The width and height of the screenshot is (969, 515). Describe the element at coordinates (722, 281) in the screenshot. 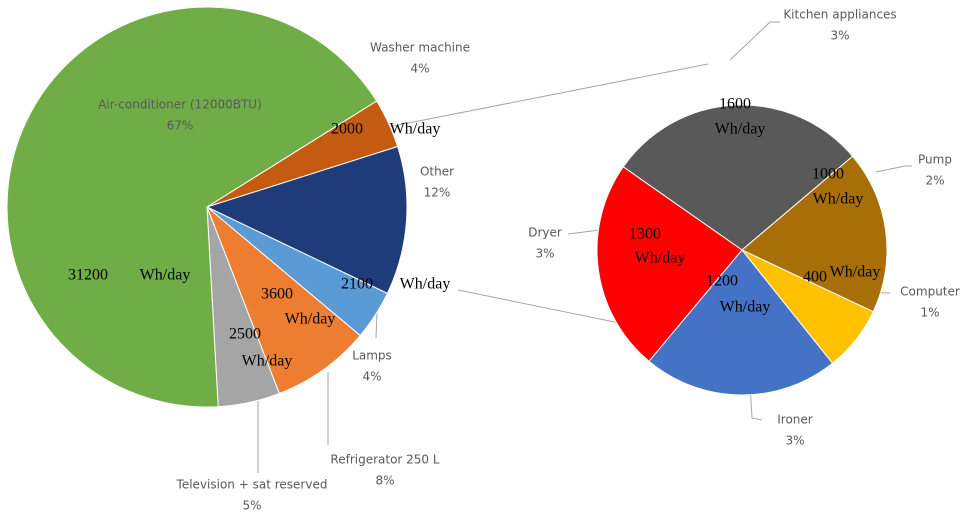

I see `energy-label: 1200` at that location.